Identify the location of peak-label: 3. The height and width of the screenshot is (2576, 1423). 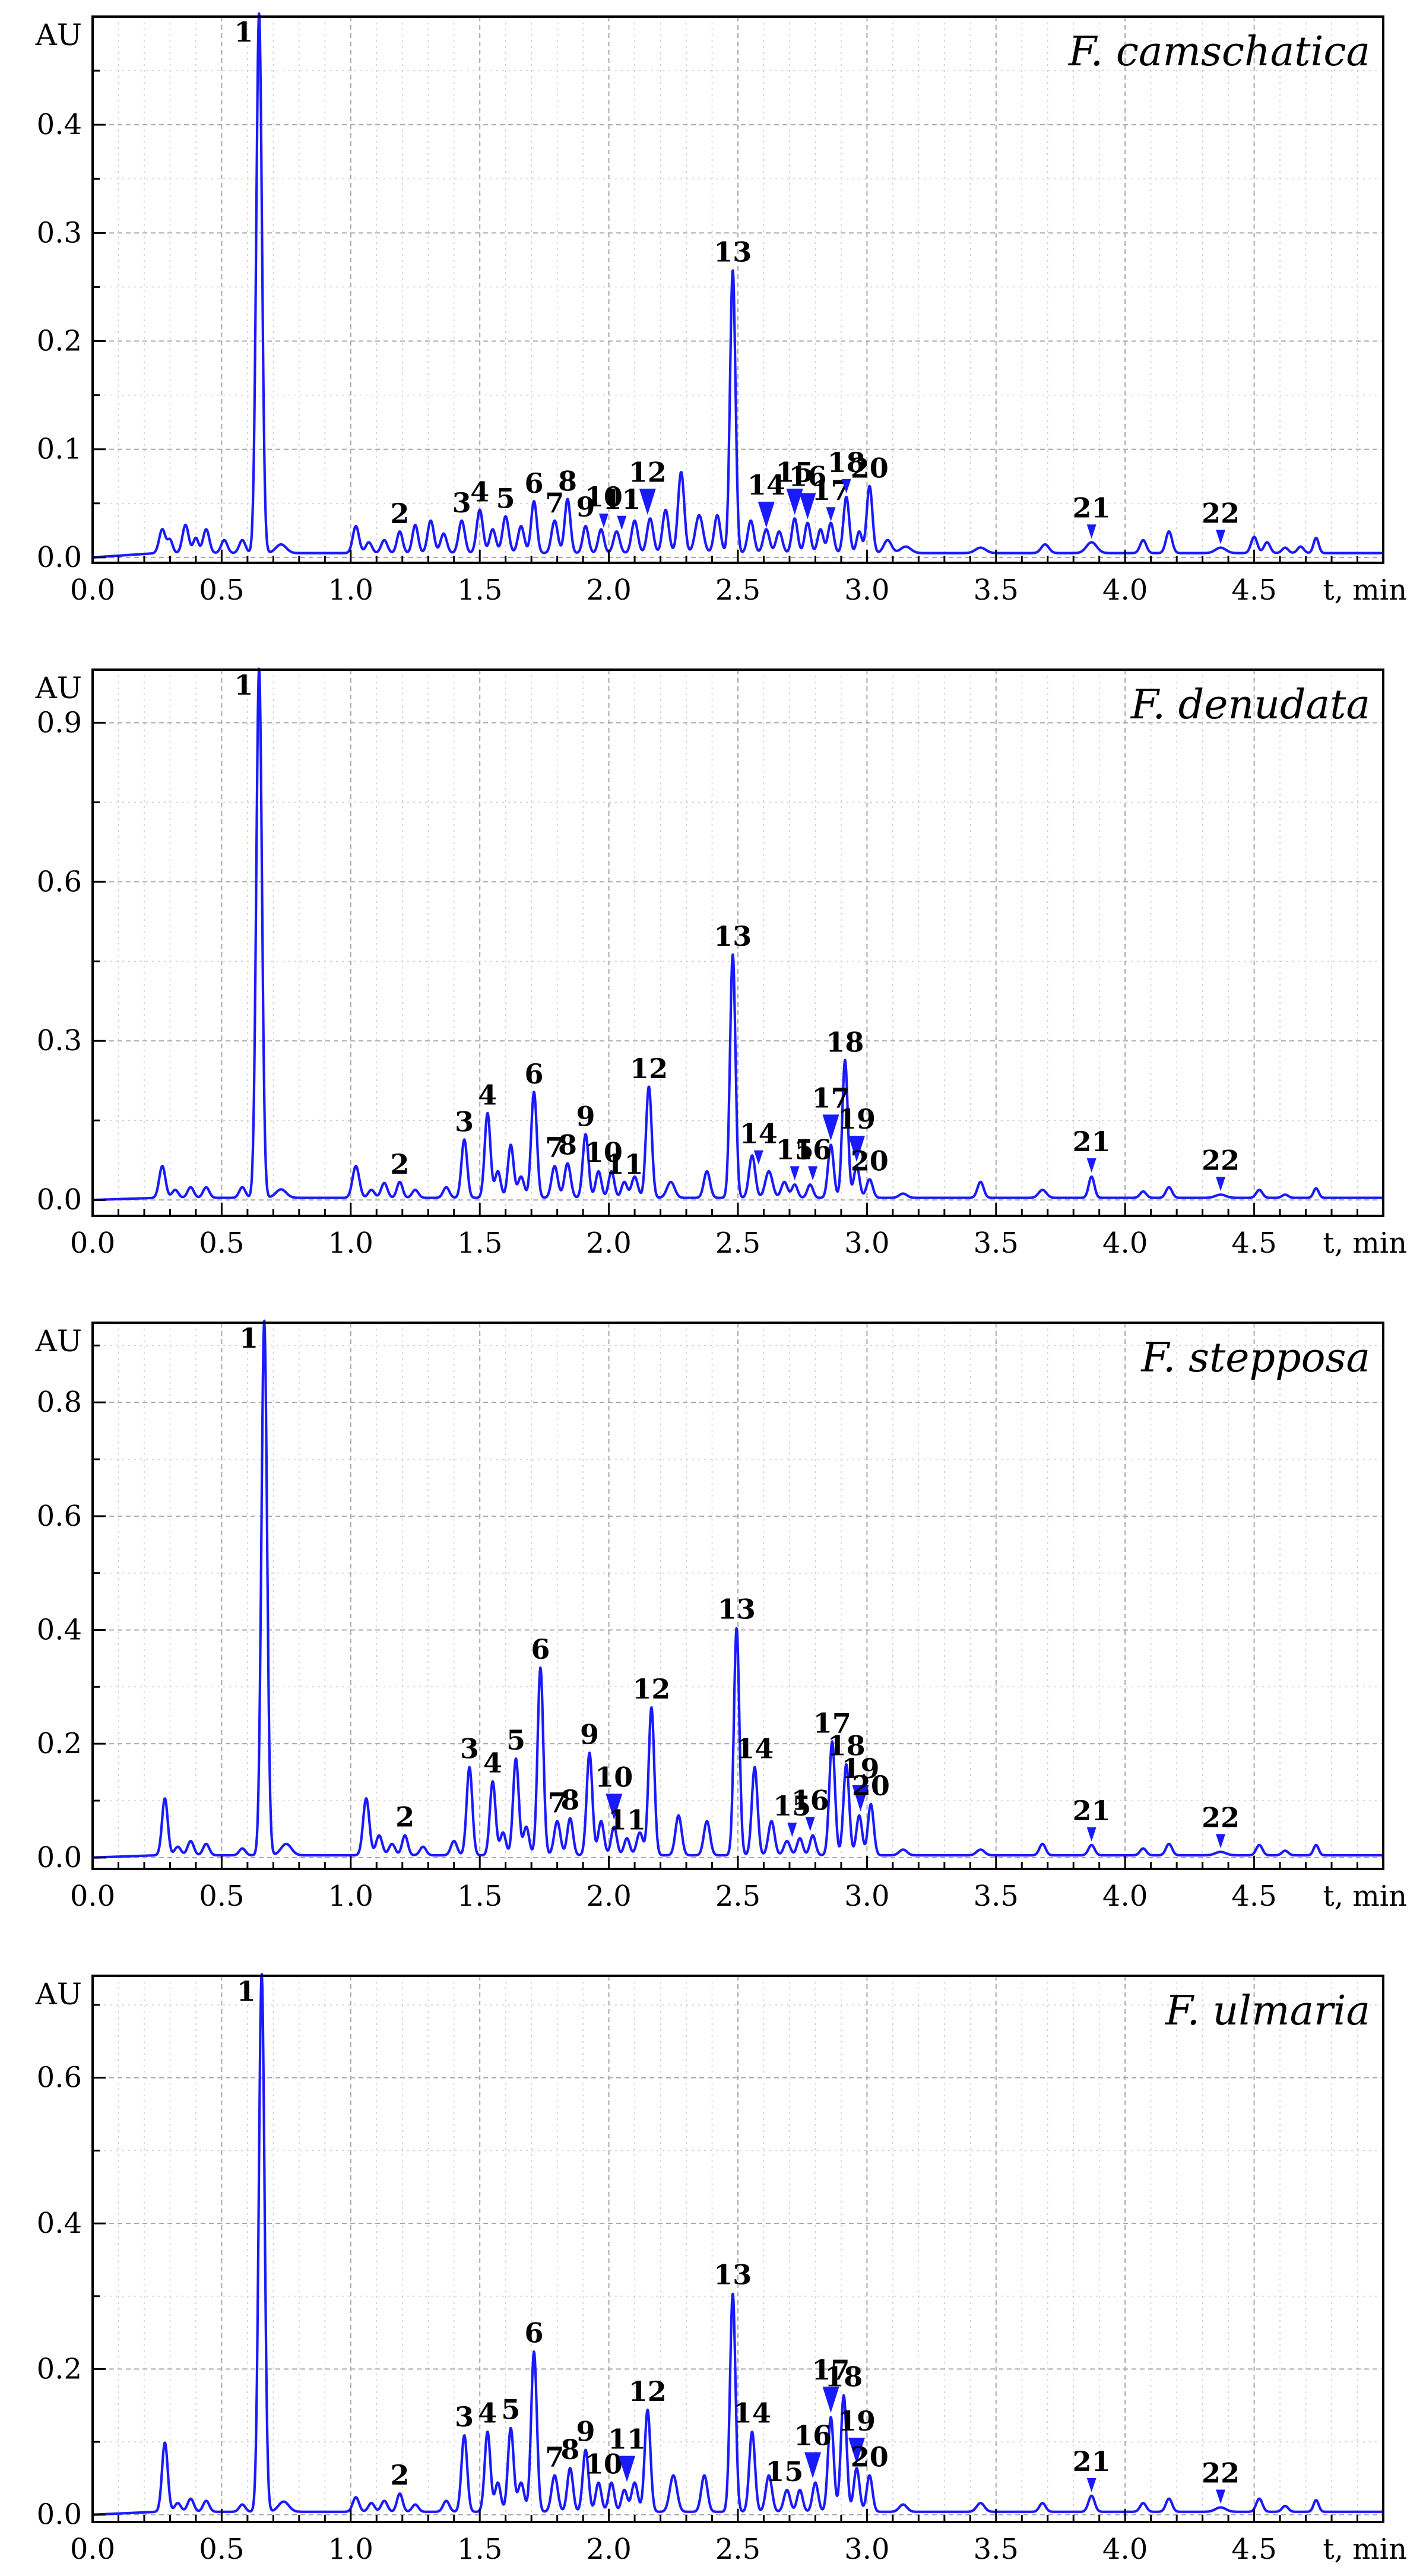
(464, 2417).